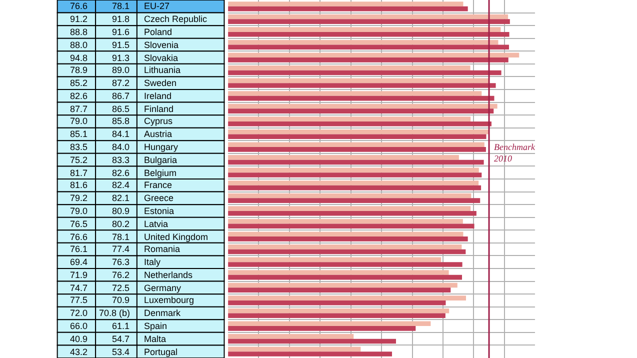 The width and height of the screenshot is (637, 358). I want to click on data-label: 87.2, so click(121, 83).